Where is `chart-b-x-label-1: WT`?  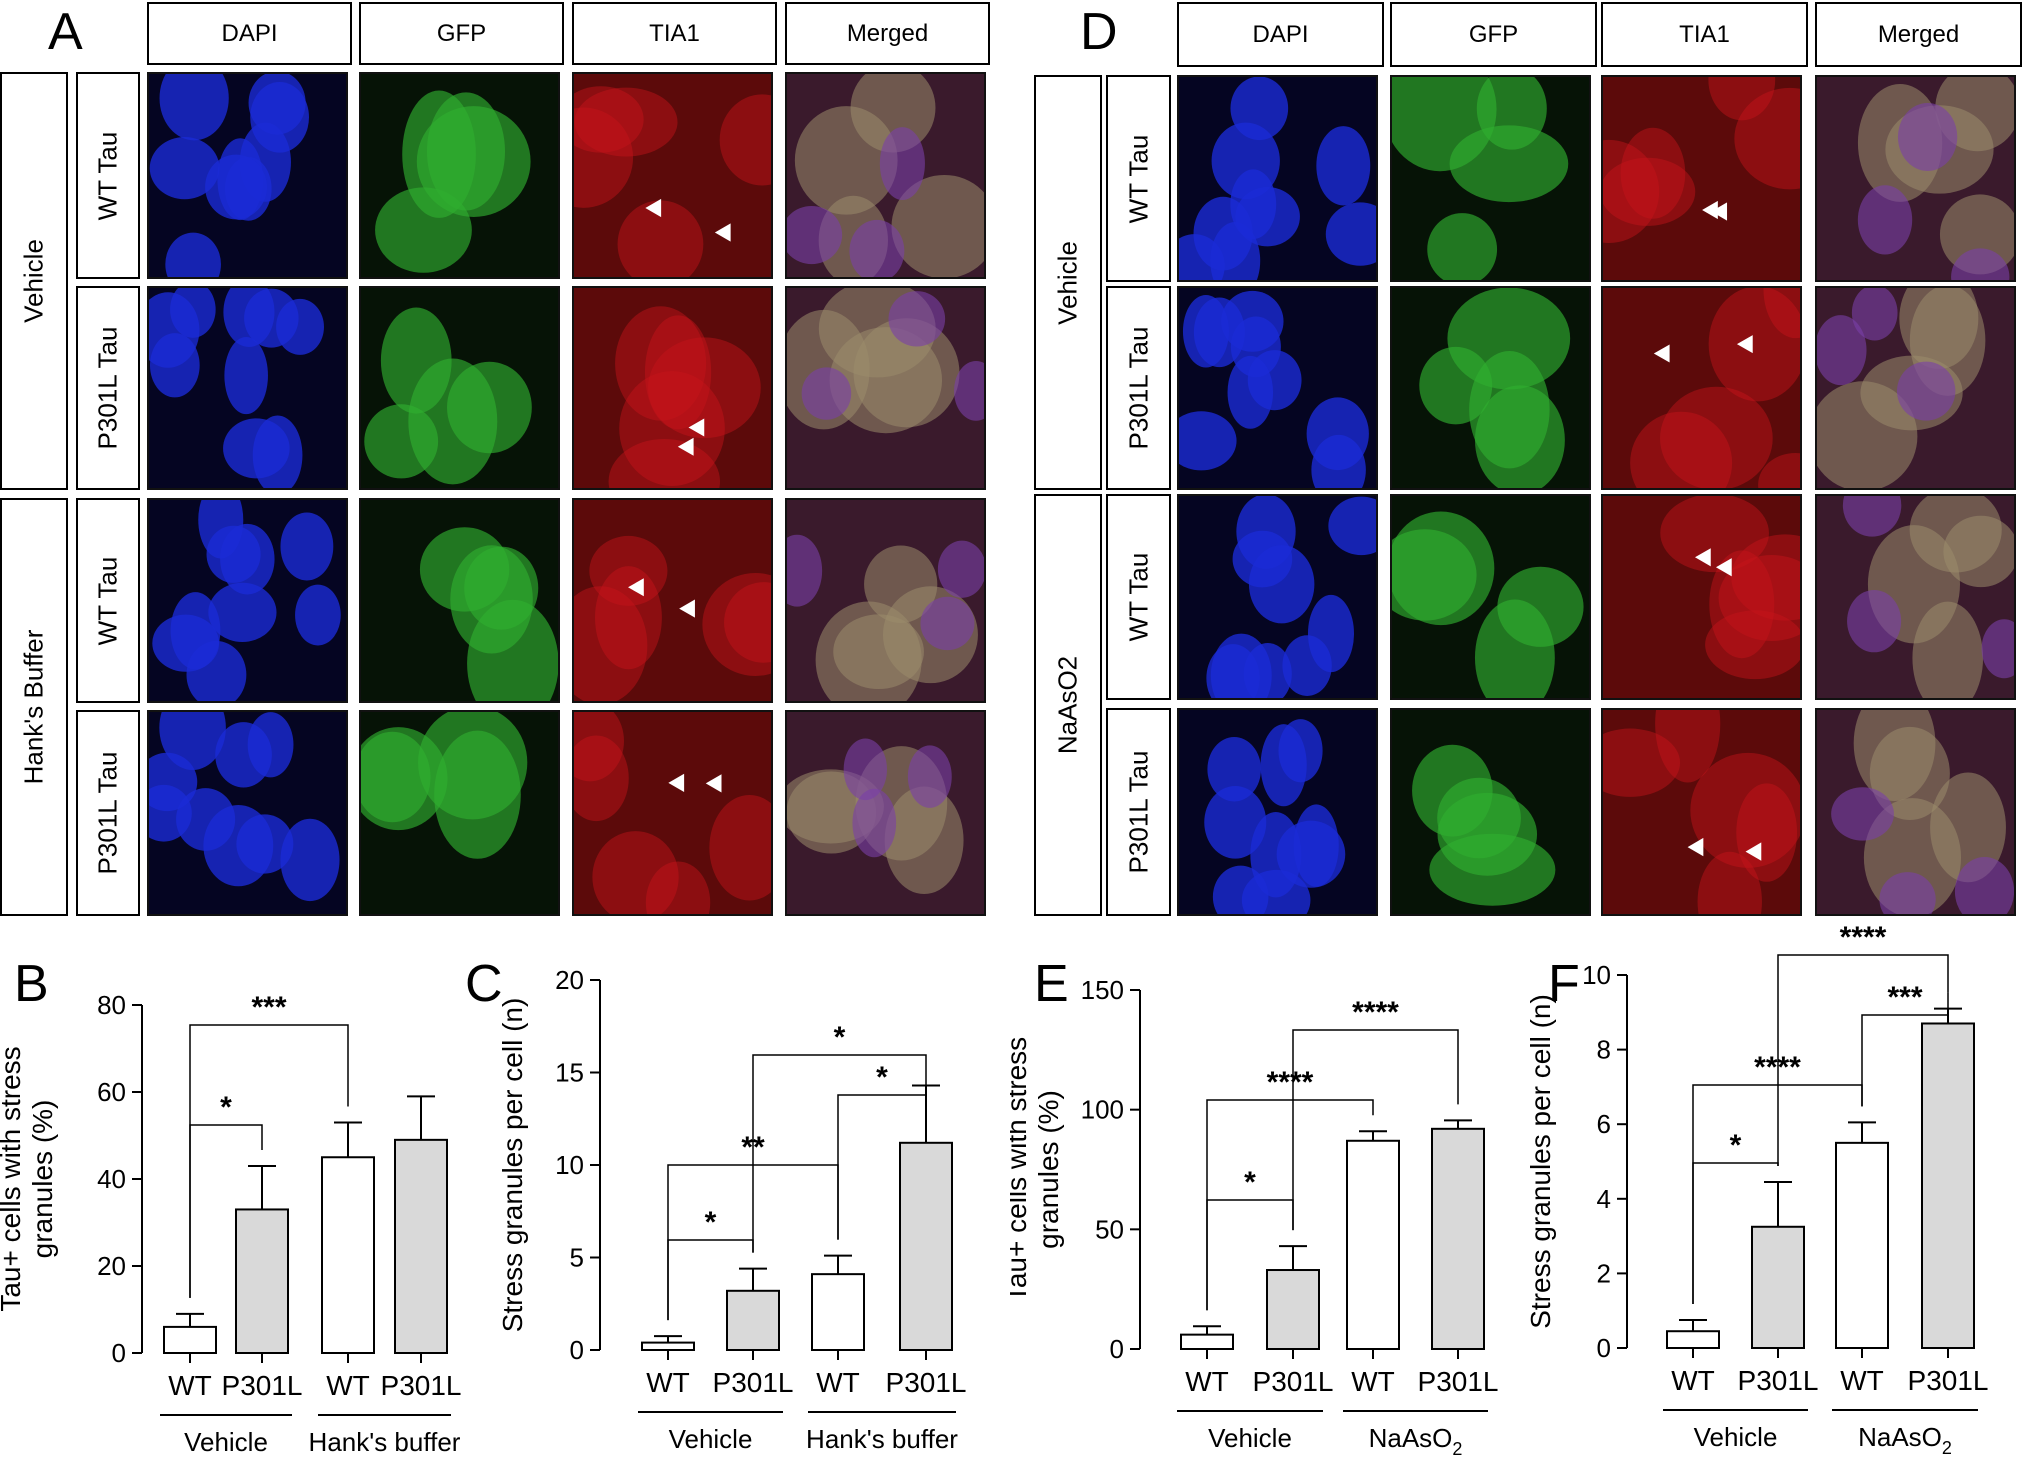 chart-b-x-label-1: WT is located at coordinates (190, 1385).